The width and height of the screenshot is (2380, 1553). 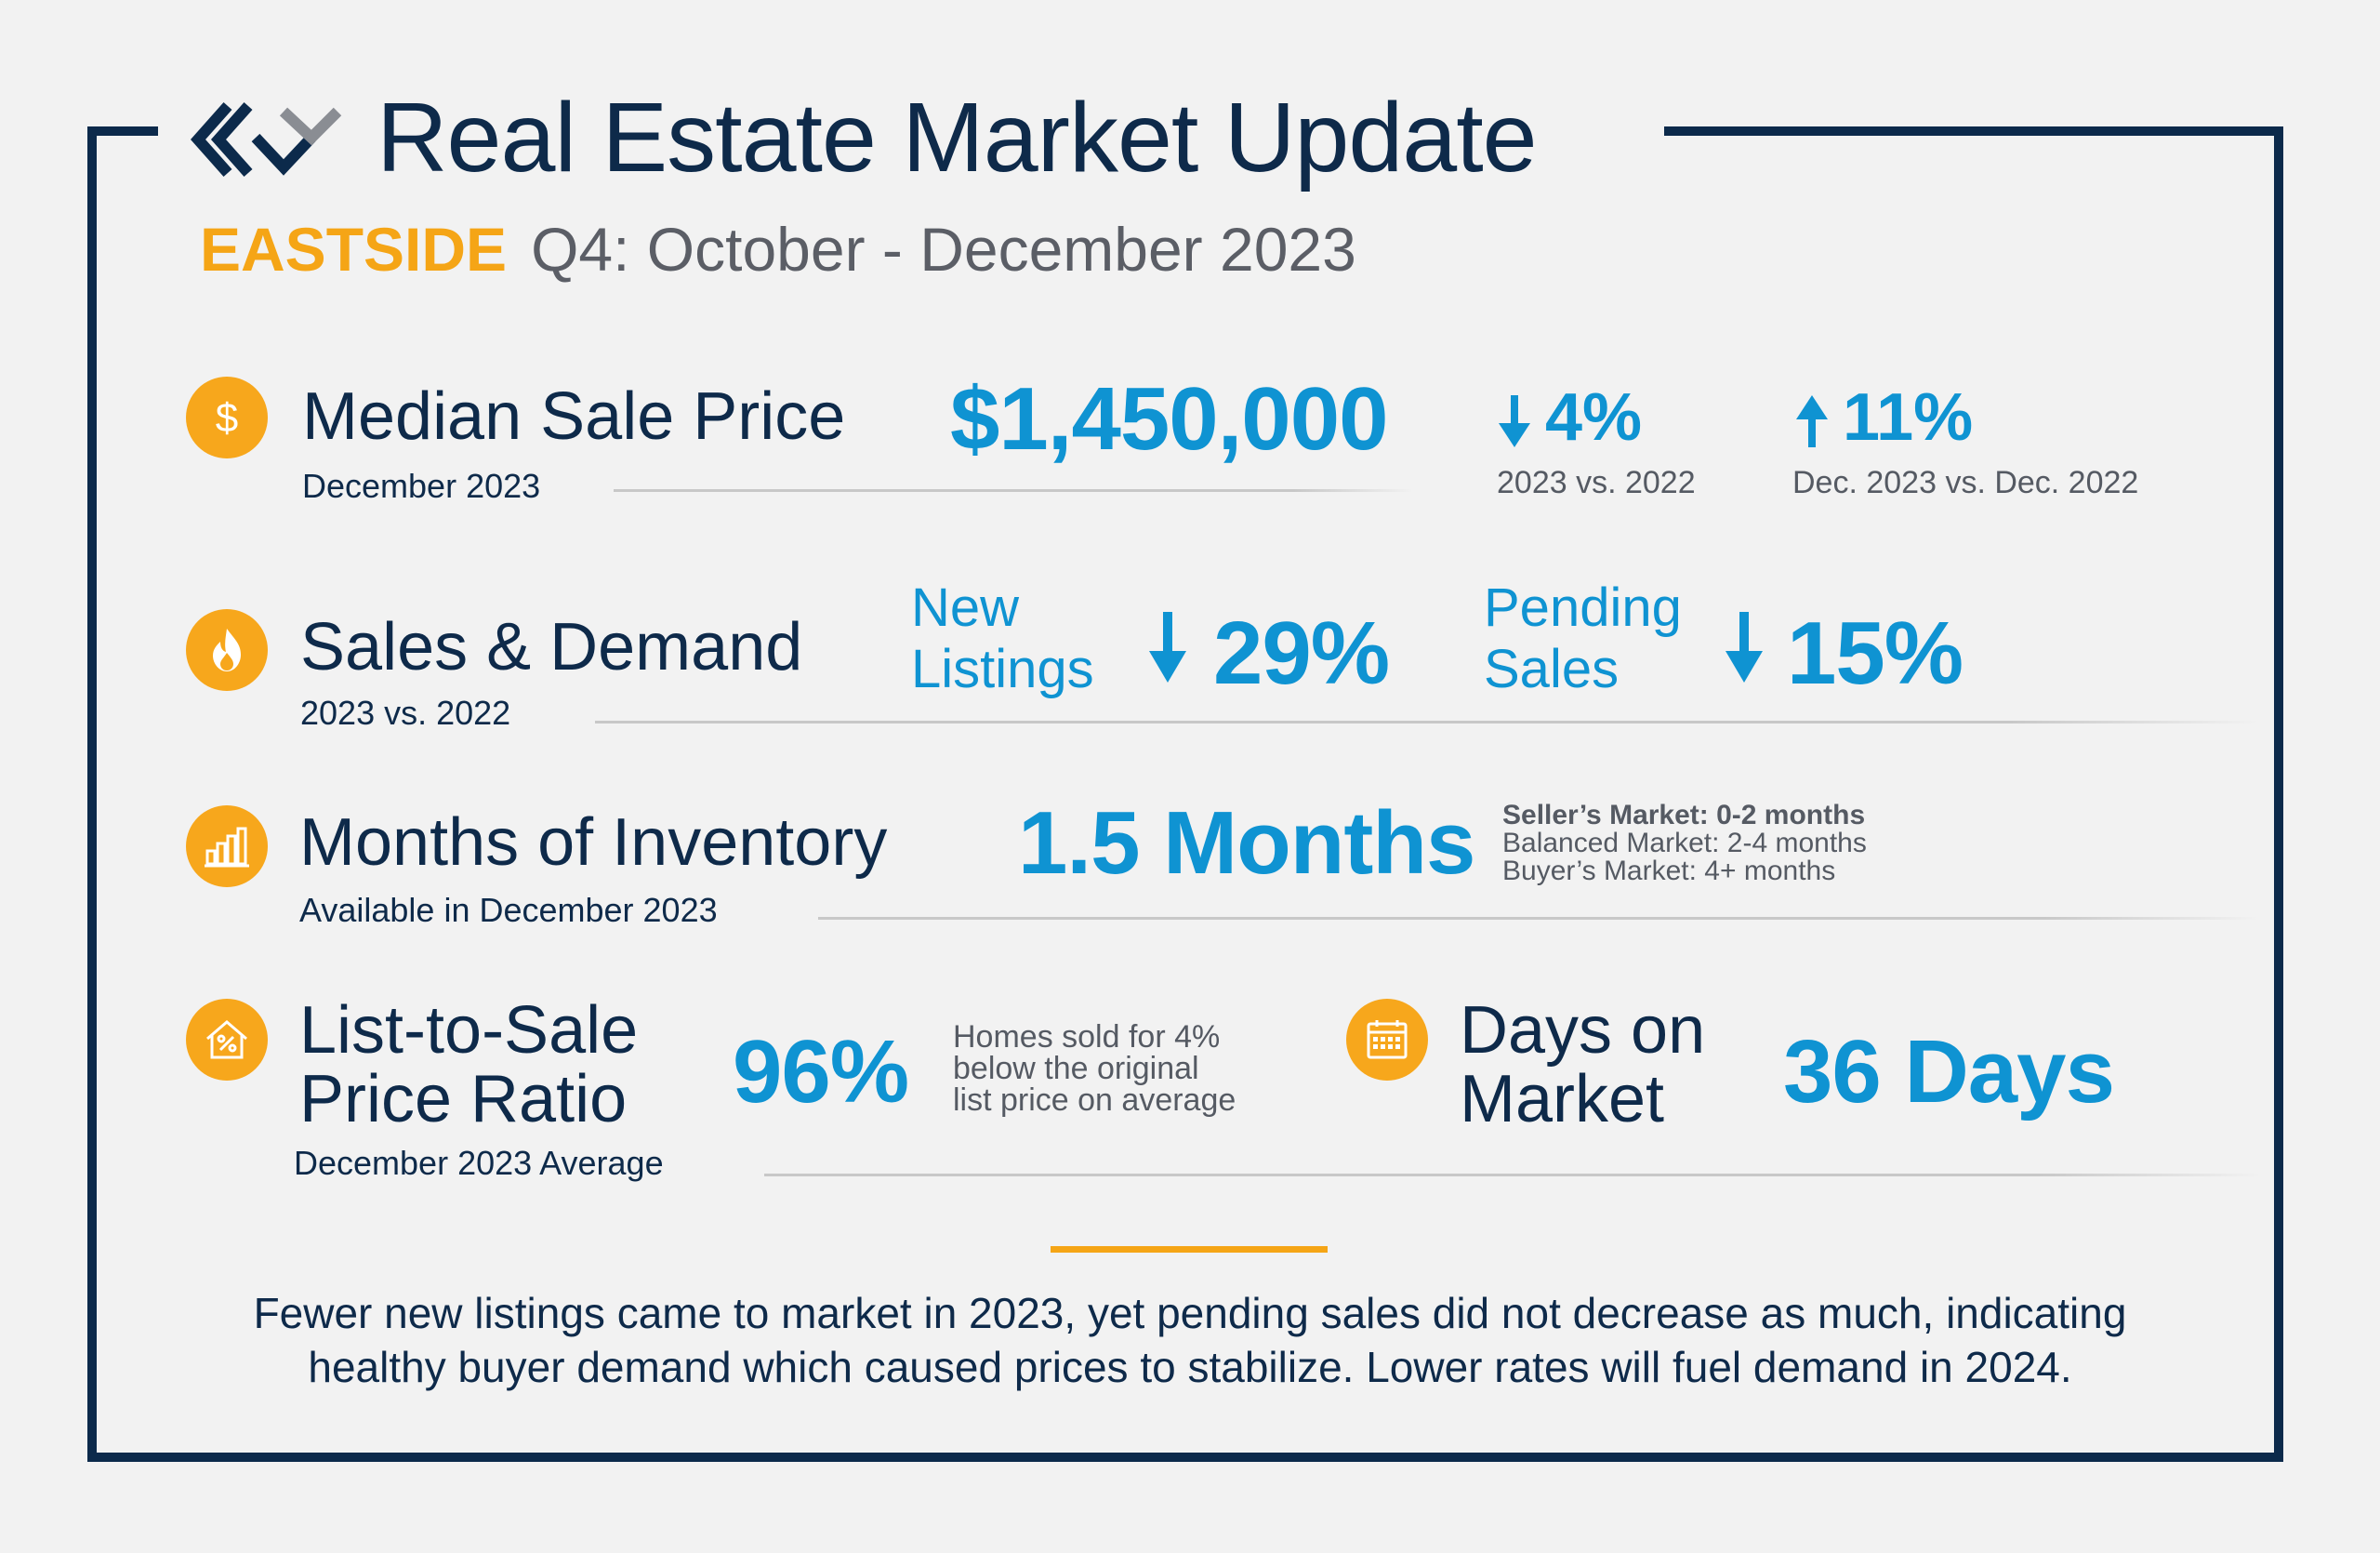 What do you see at coordinates (508, 910) in the screenshot?
I see `inventory-sub: Available in December 2023` at bounding box center [508, 910].